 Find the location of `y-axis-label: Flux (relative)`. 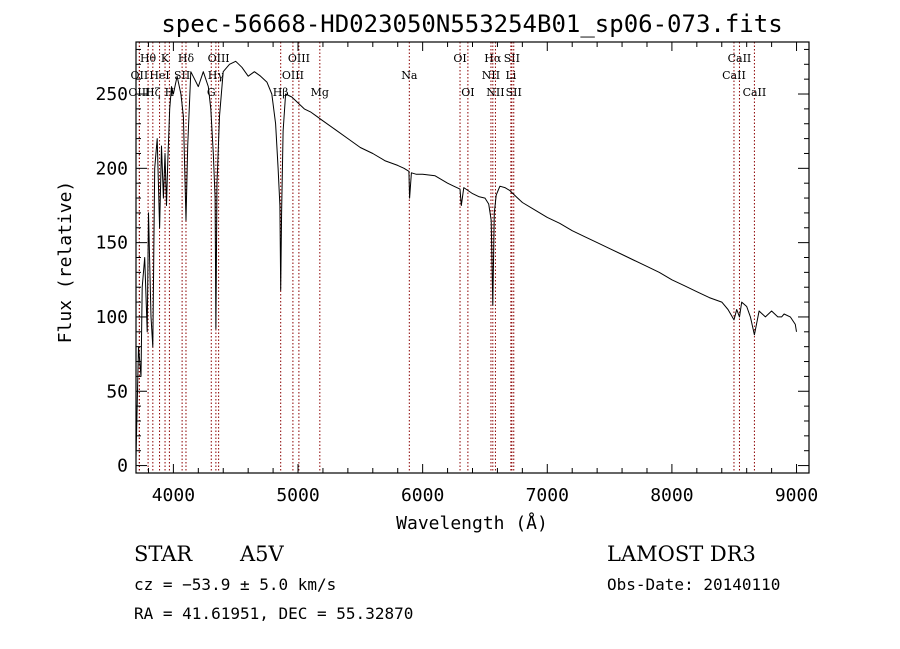

y-axis-label: Flux (relative) is located at coordinates (65, 262).